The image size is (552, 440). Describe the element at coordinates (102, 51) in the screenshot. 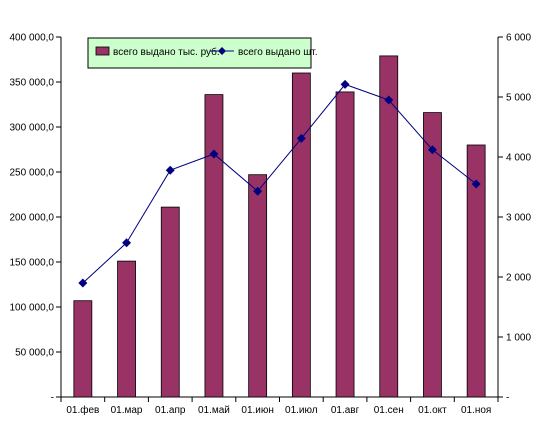

I see `legend-bar-swatch` at that location.